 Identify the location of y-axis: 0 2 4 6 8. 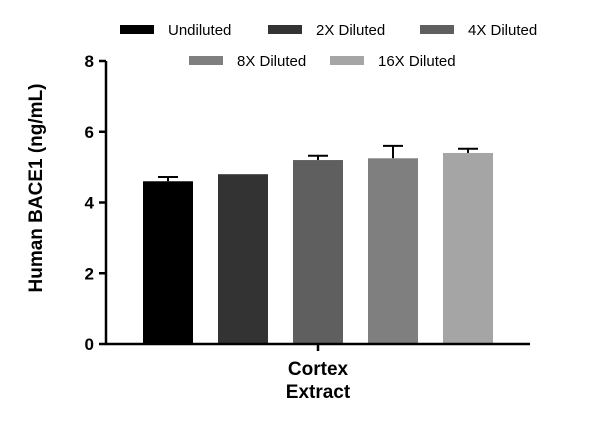
(96, 203).